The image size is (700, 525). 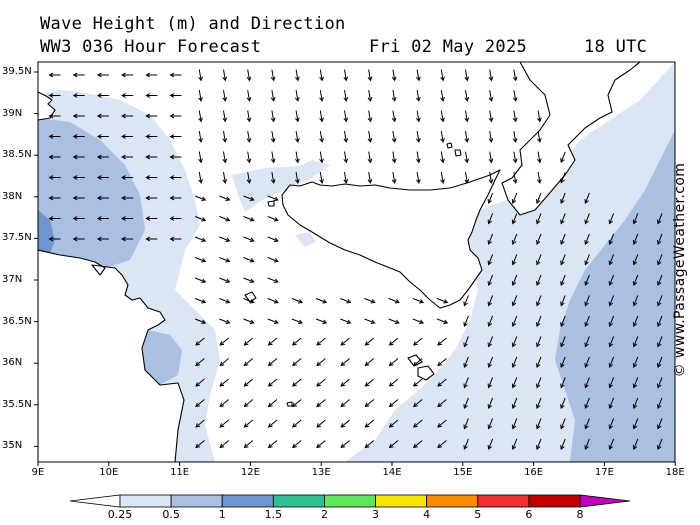 What do you see at coordinates (426, 373) in the screenshot?
I see `gozo-coast` at bounding box center [426, 373].